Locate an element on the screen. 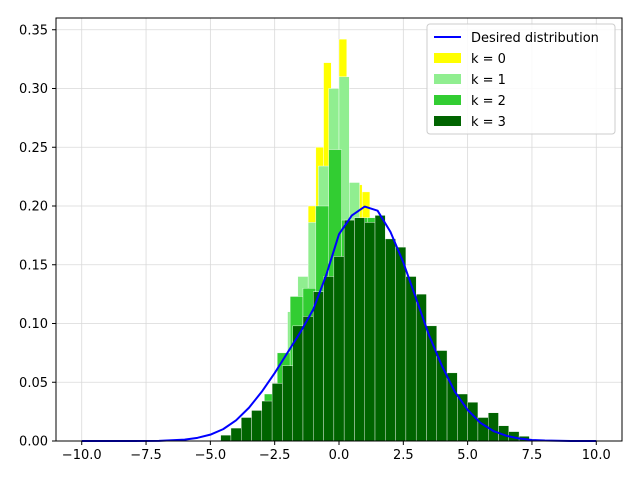 The width and height of the screenshot is (640, 480). legend-label-series-1: k = 1 is located at coordinates (488, 80).